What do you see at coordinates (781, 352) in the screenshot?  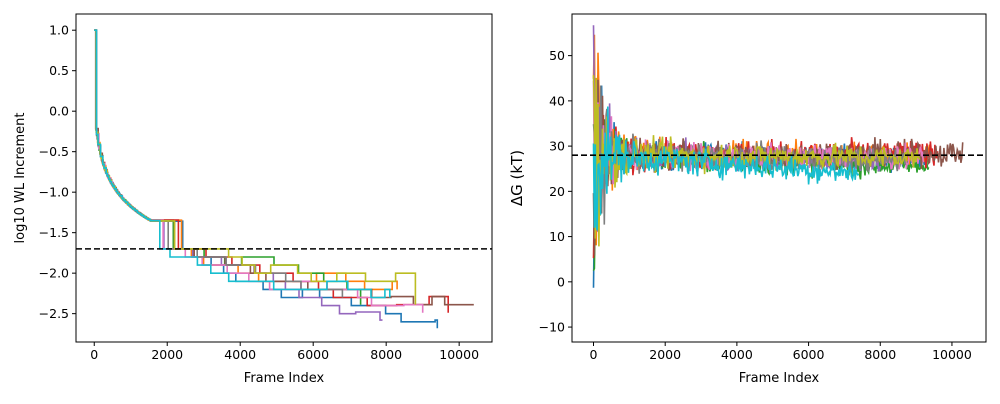 I see `right-xticks: 0 2000 4000 6000 8000 10000` at bounding box center [781, 352].